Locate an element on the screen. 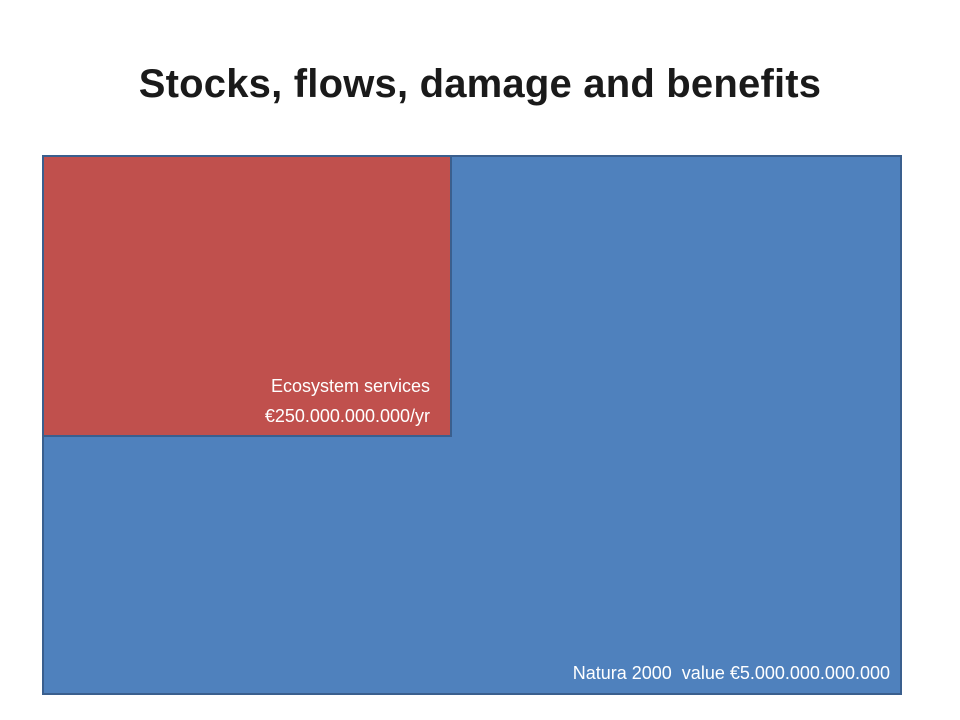  ecosystem-services-value: €250.000.000.000/yr is located at coordinates (347, 416).